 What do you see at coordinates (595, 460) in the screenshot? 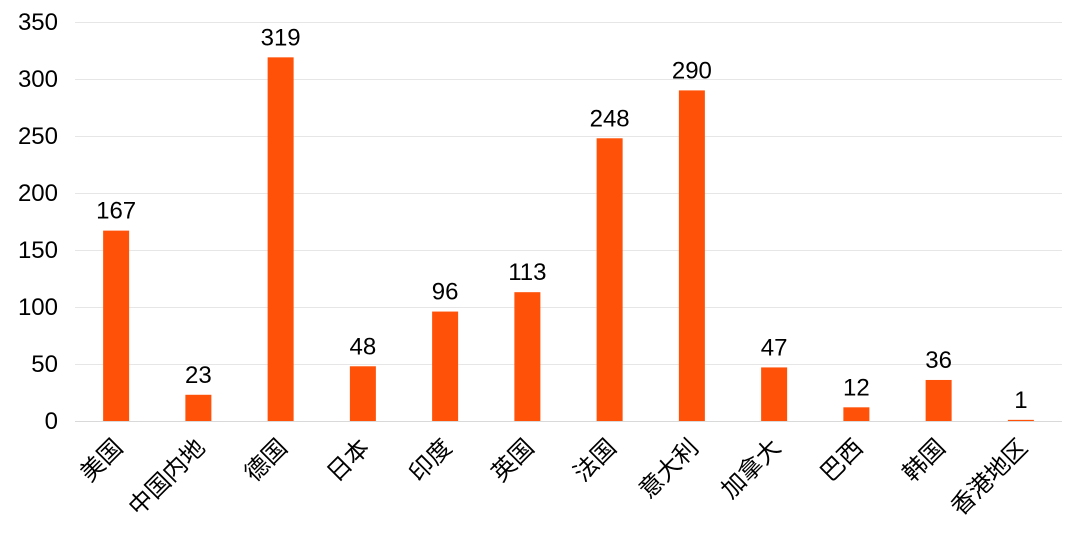
I see `category-label: 法国` at bounding box center [595, 460].